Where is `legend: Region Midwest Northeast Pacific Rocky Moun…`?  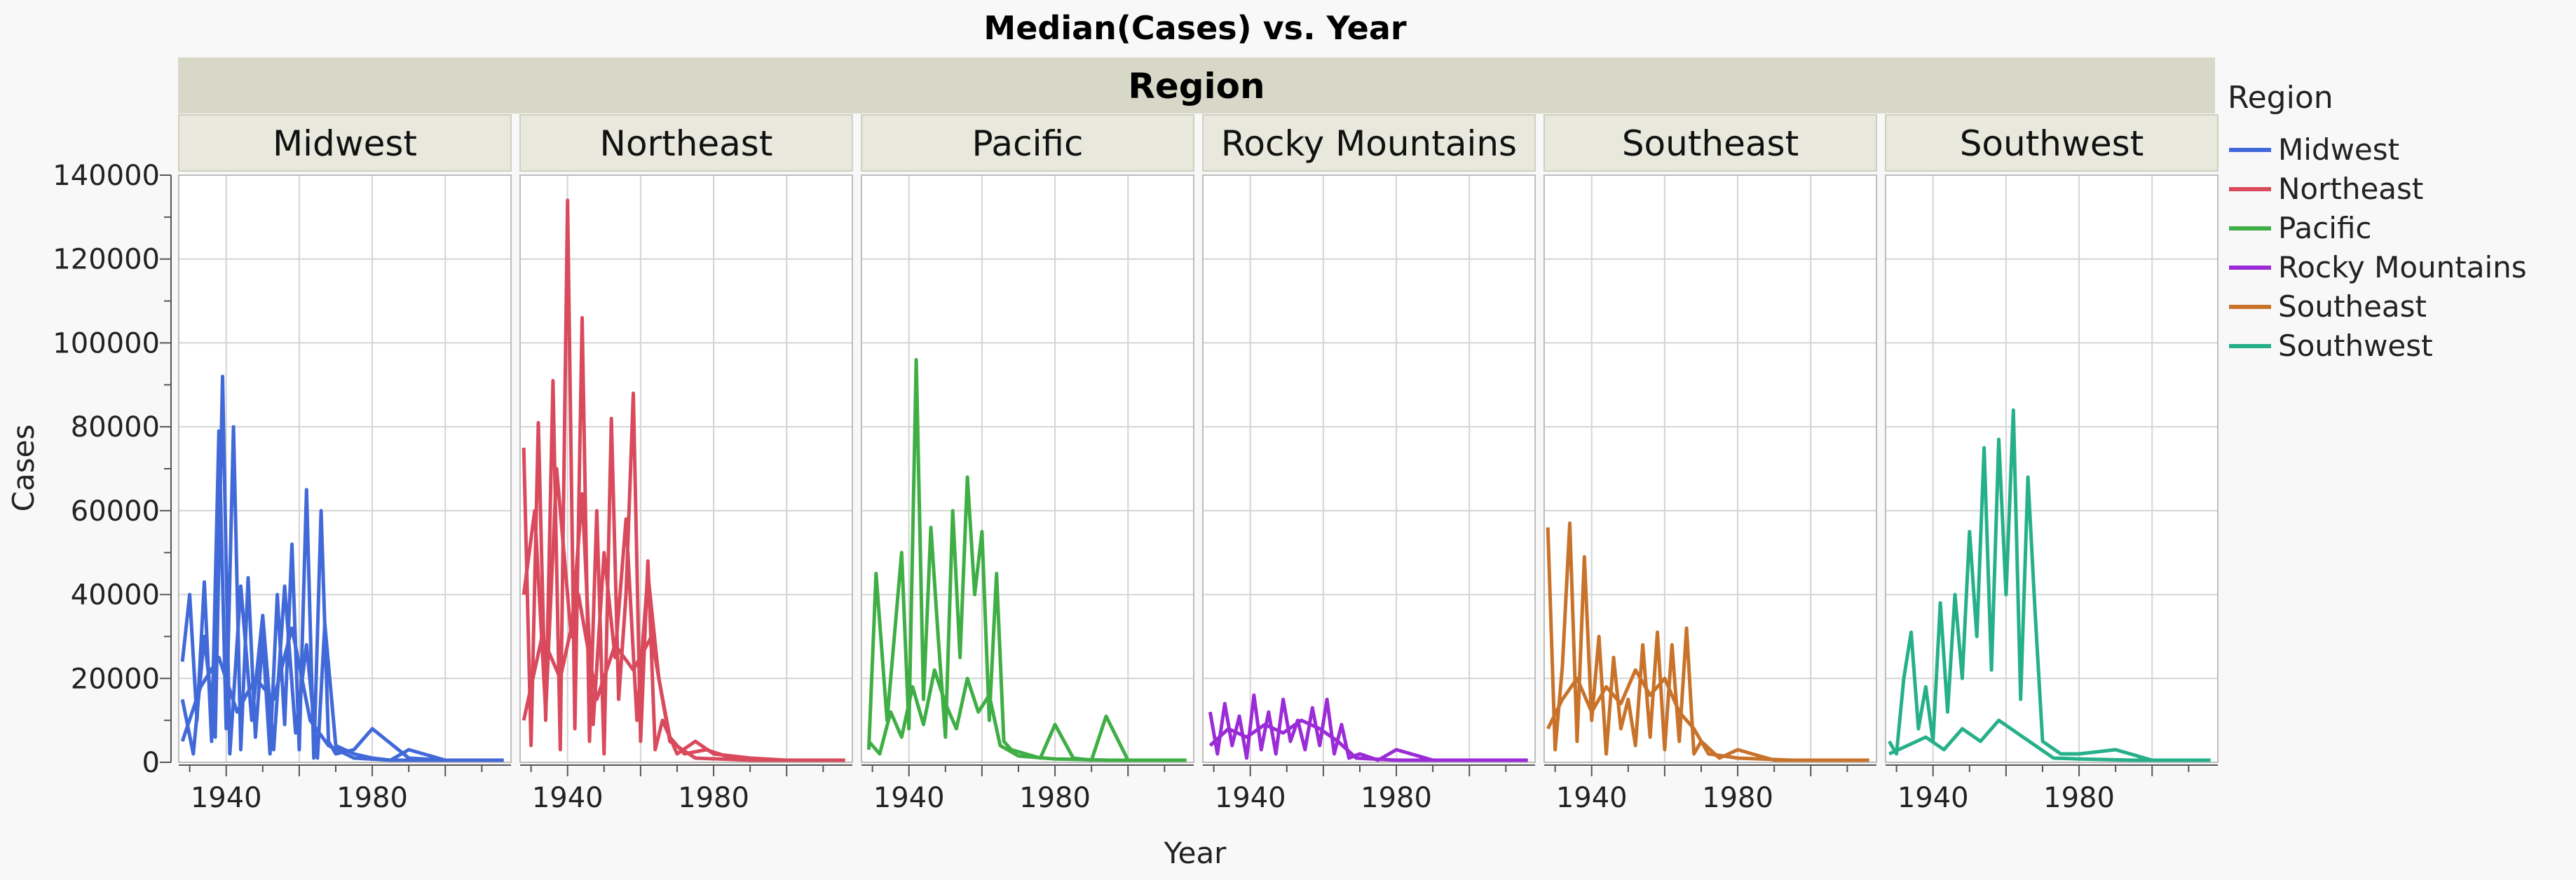
legend: Region Midwest Northeast Pacific Rocky Moun… is located at coordinates (2377, 221).